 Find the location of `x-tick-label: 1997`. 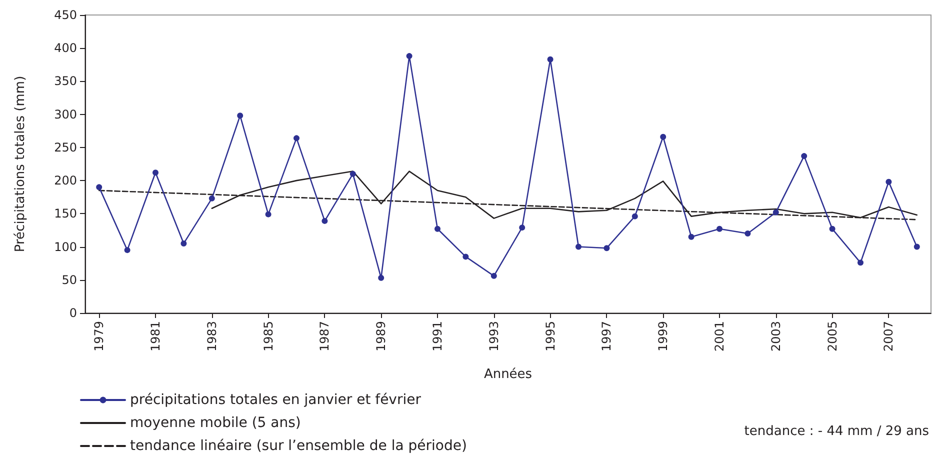

x-tick-label: 1997 is located at coordinates (607, 336).